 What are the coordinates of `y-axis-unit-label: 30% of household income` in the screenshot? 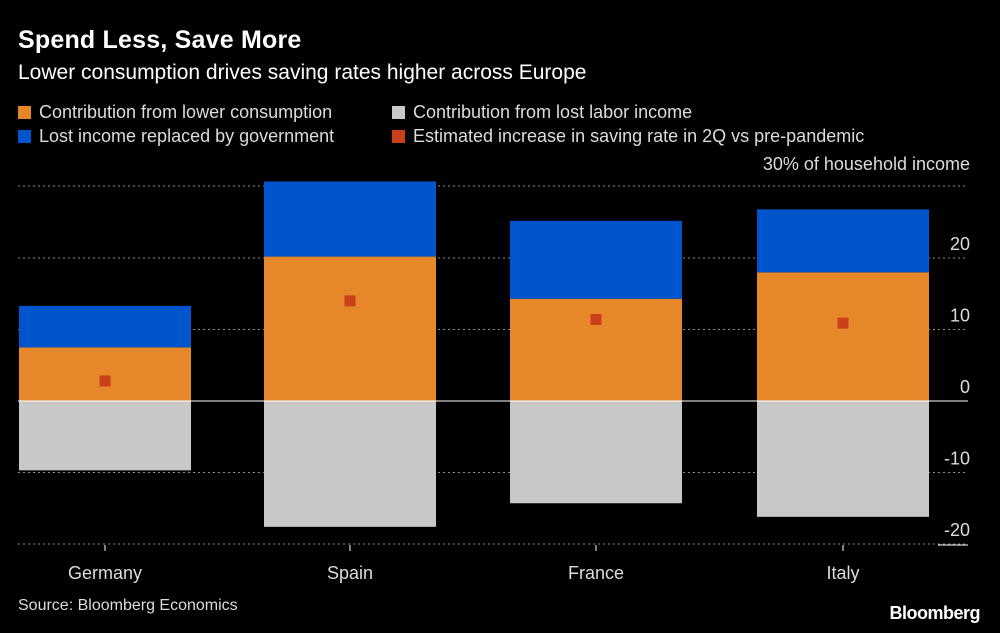 It's located at (866, 164).